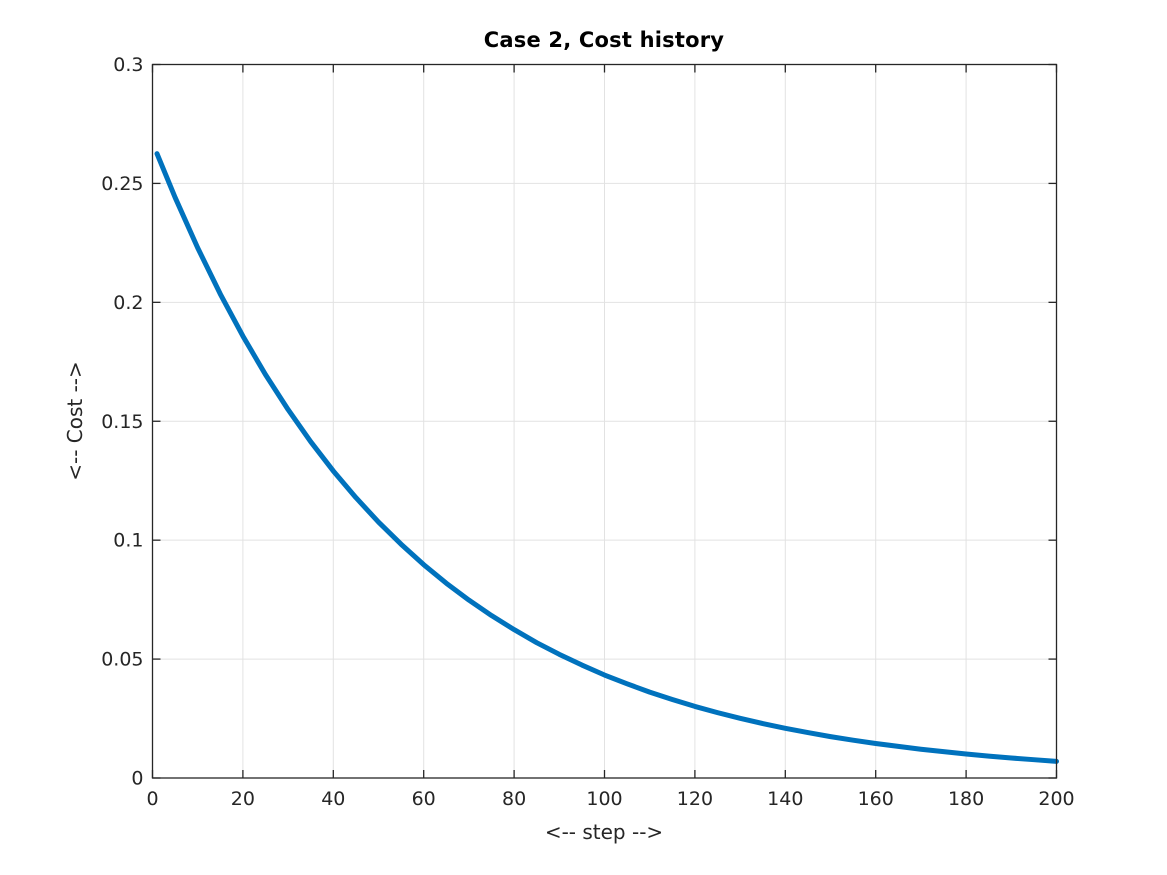 The height and width of the screenshot is (875, 1167). Describe the element at coordinates (966, 799) in the screenshot. I see `x-tick-label: 180` at that location.